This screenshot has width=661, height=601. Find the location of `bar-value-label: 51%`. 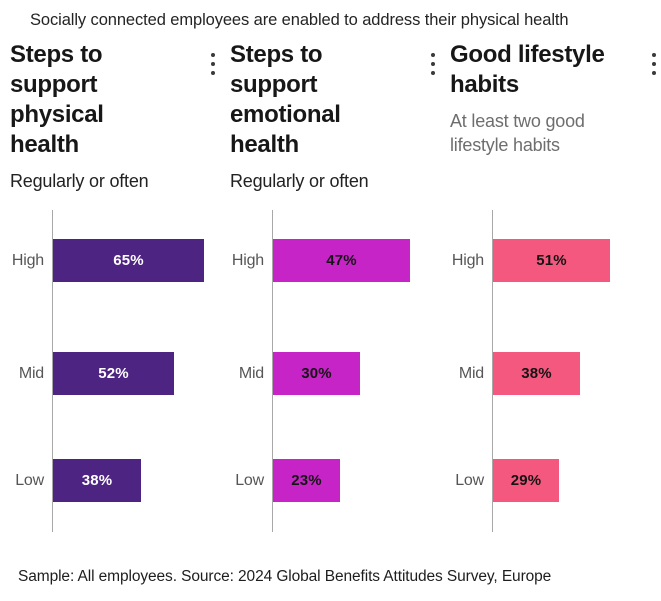

bar-value-label: 51% is located at coordinates (551, 260).